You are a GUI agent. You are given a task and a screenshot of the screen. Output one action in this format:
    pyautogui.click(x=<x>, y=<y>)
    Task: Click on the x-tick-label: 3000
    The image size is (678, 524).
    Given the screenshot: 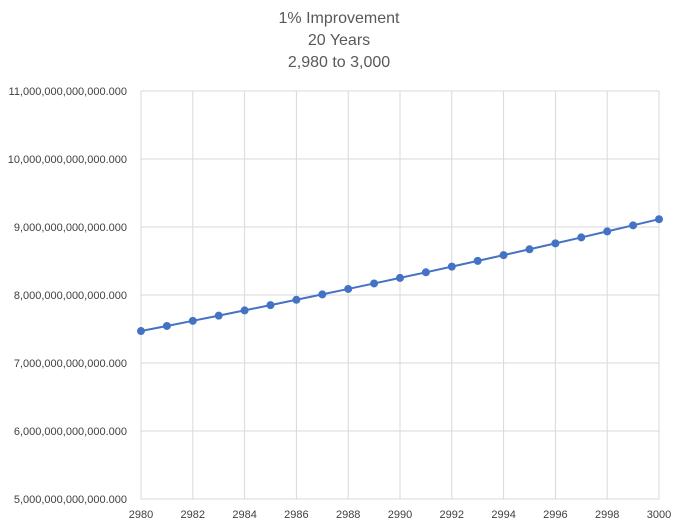 What is the action you would take?
    pyautogui.click(x=659, y=515)
    